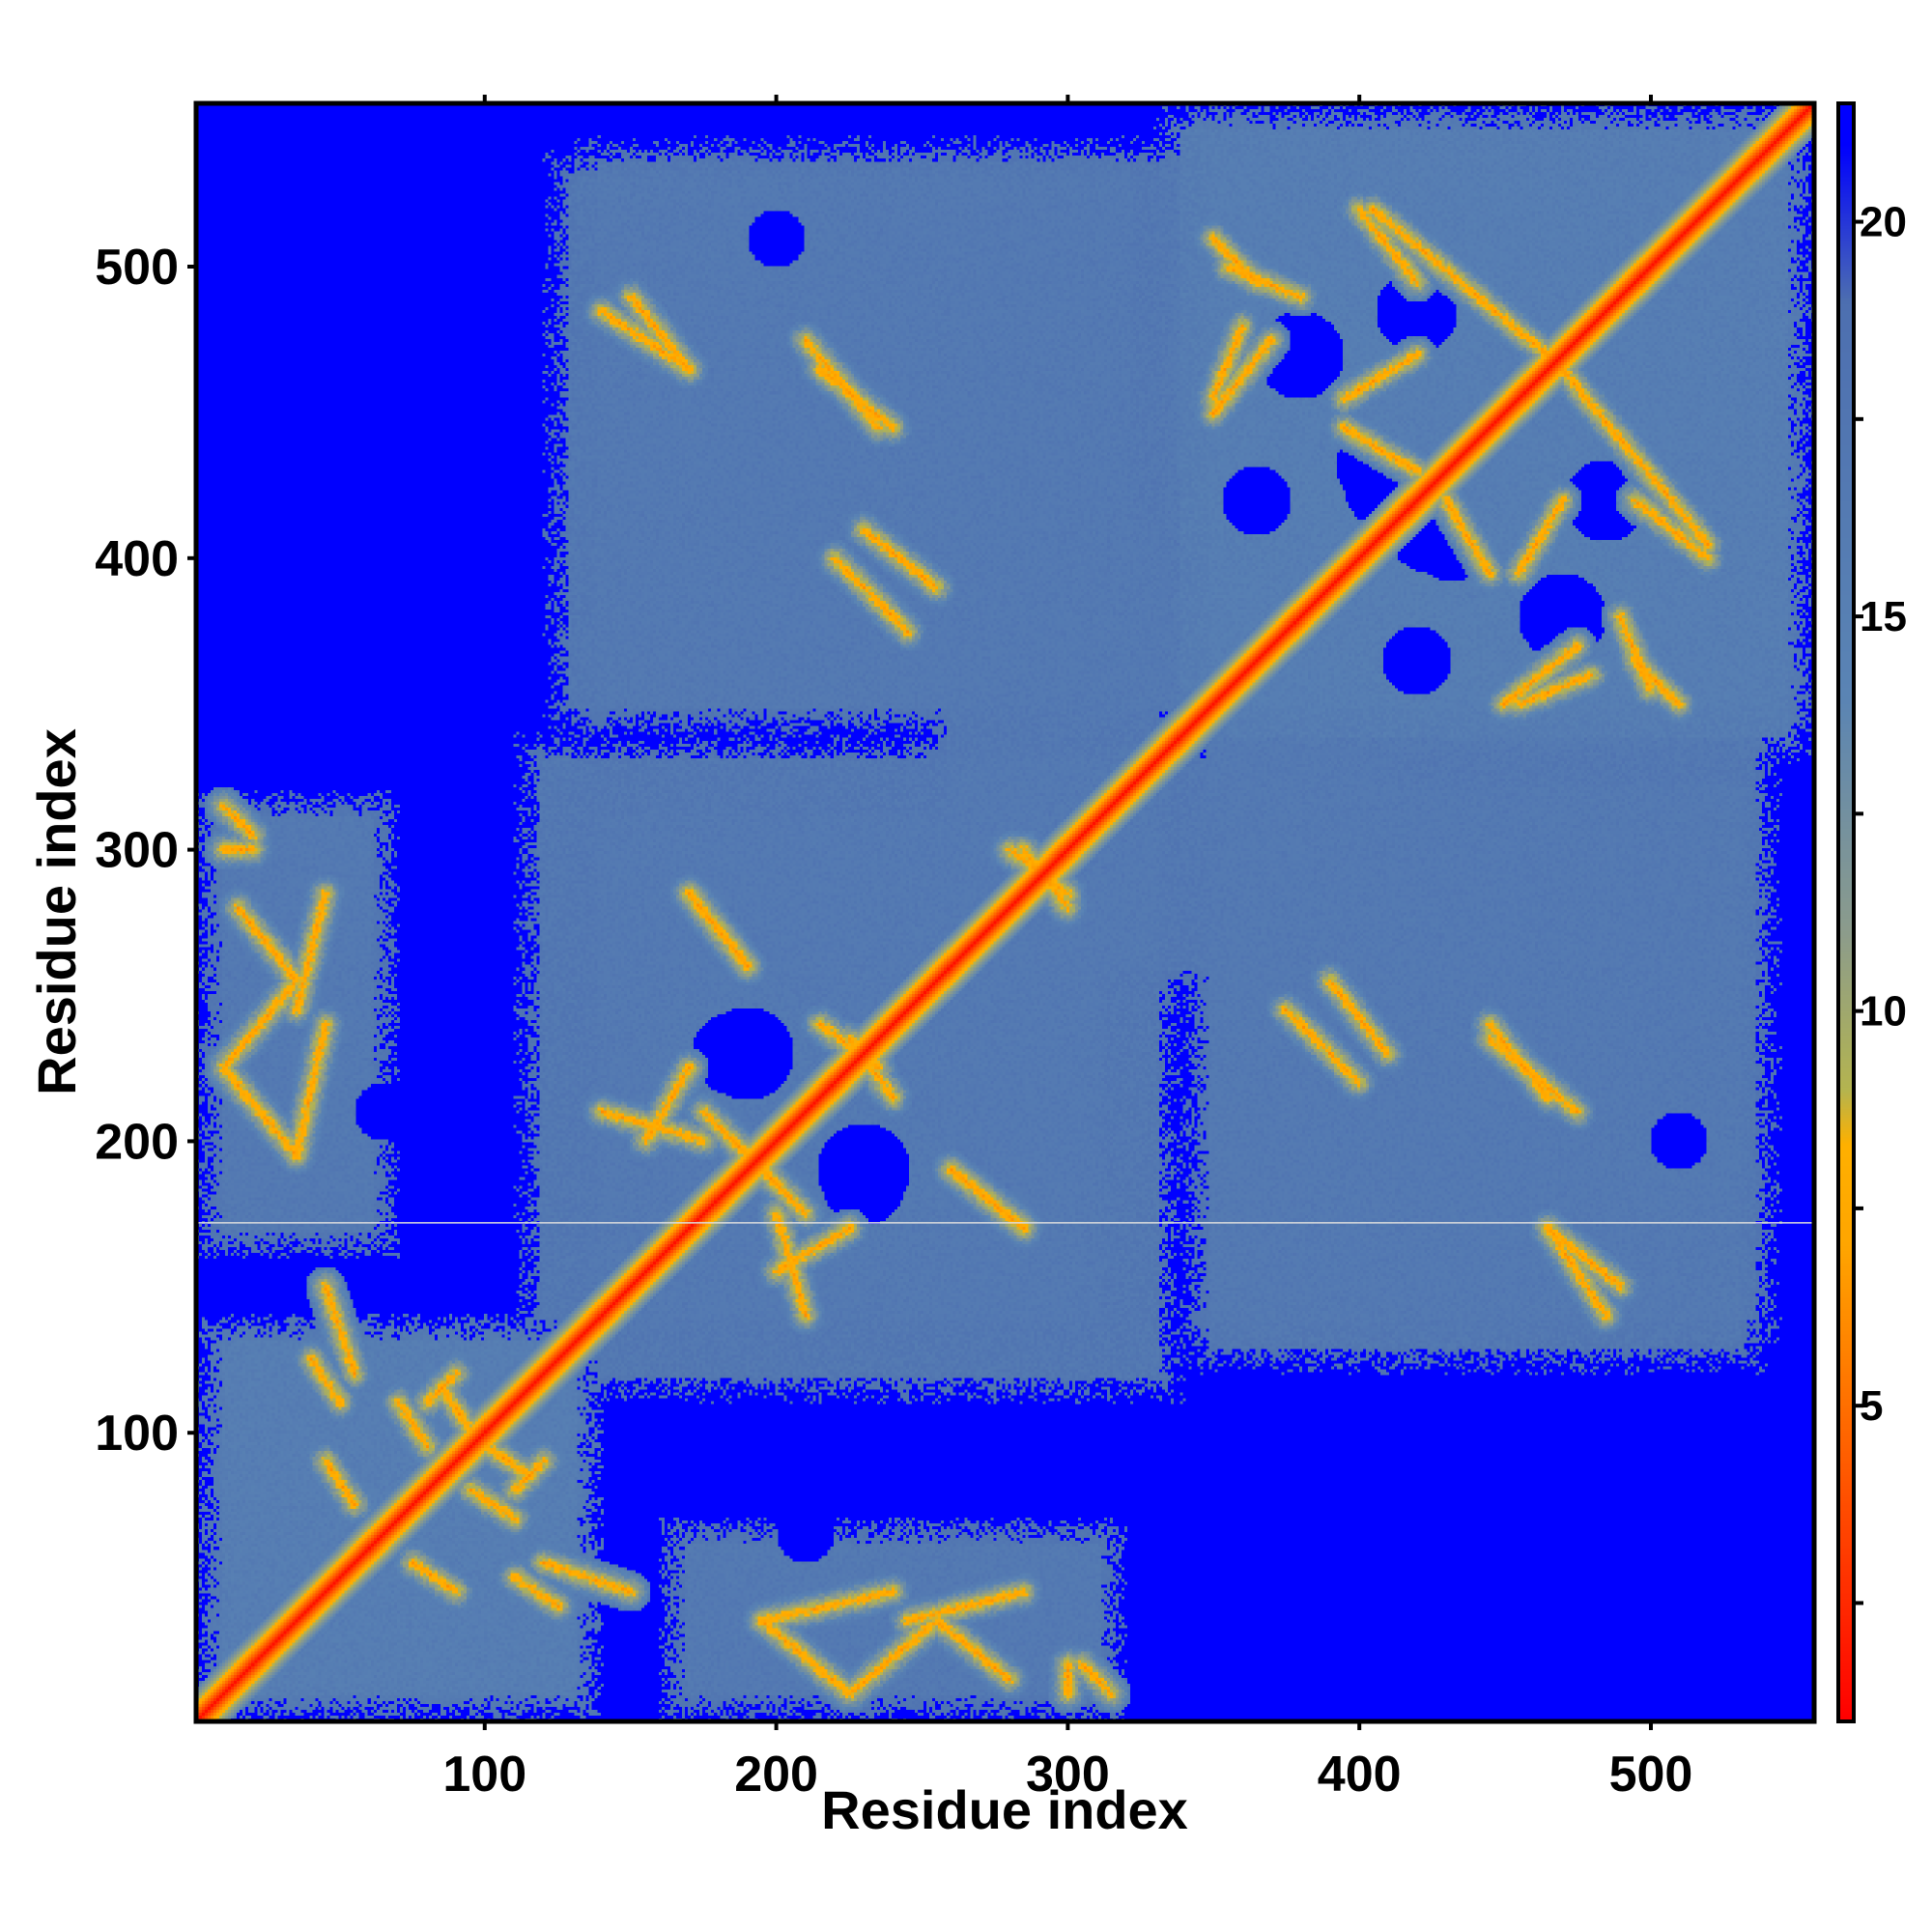 The image size is (1932, 1932). What do you see at coordinates (56, 911) in the screenshot?
I see `y-axis-label: Residue index` at bounding box center [56, 911].